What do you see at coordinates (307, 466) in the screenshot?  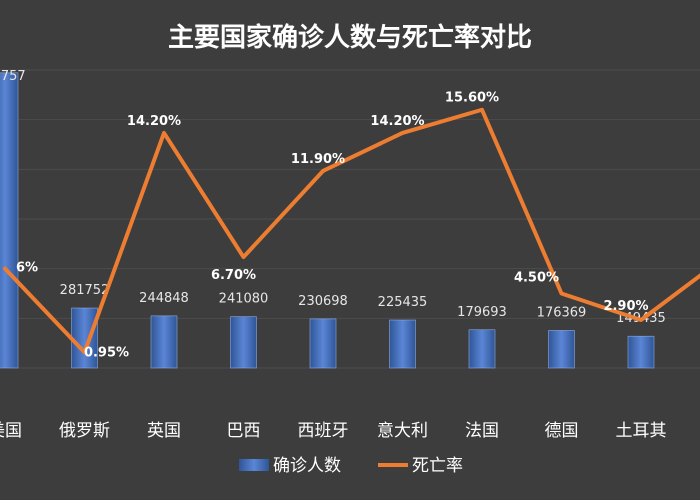 I see `legend-bar-label: 确诊人数` at bounding box center [307, 466].